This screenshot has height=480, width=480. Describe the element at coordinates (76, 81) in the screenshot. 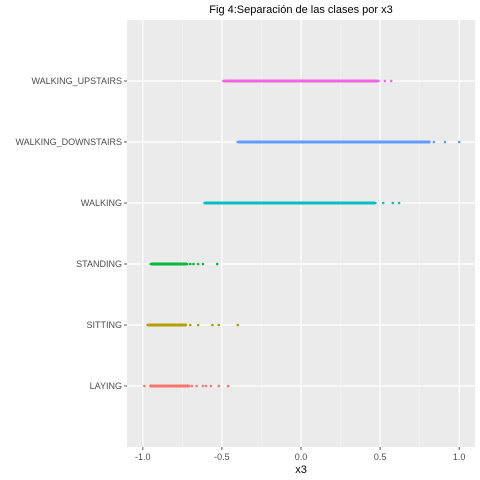

I see `y-tick-label: WALKING_UPSTAIRS` at that location.